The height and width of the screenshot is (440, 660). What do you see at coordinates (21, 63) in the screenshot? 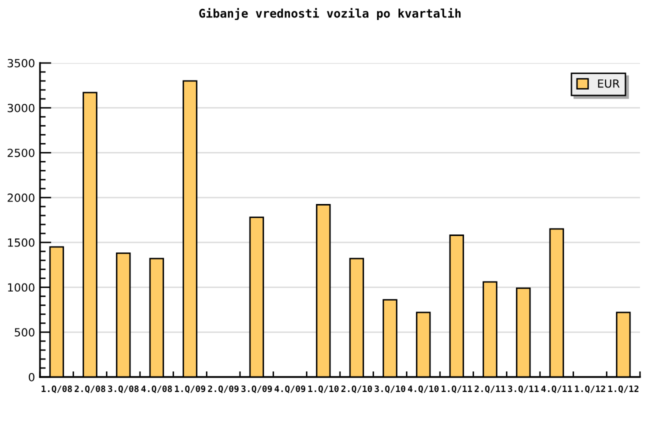
I see `y-tick-label: 3500` at bounding box center [21, 63].